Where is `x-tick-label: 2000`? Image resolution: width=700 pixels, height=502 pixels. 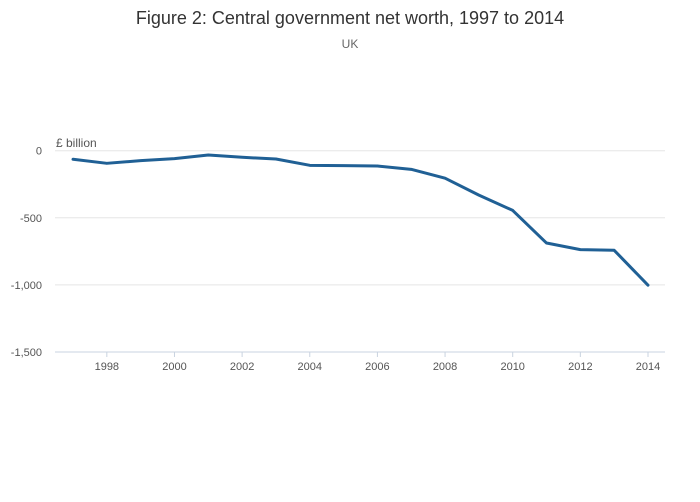 x-tick-label: 2000 is located at coordinates (174, 367).